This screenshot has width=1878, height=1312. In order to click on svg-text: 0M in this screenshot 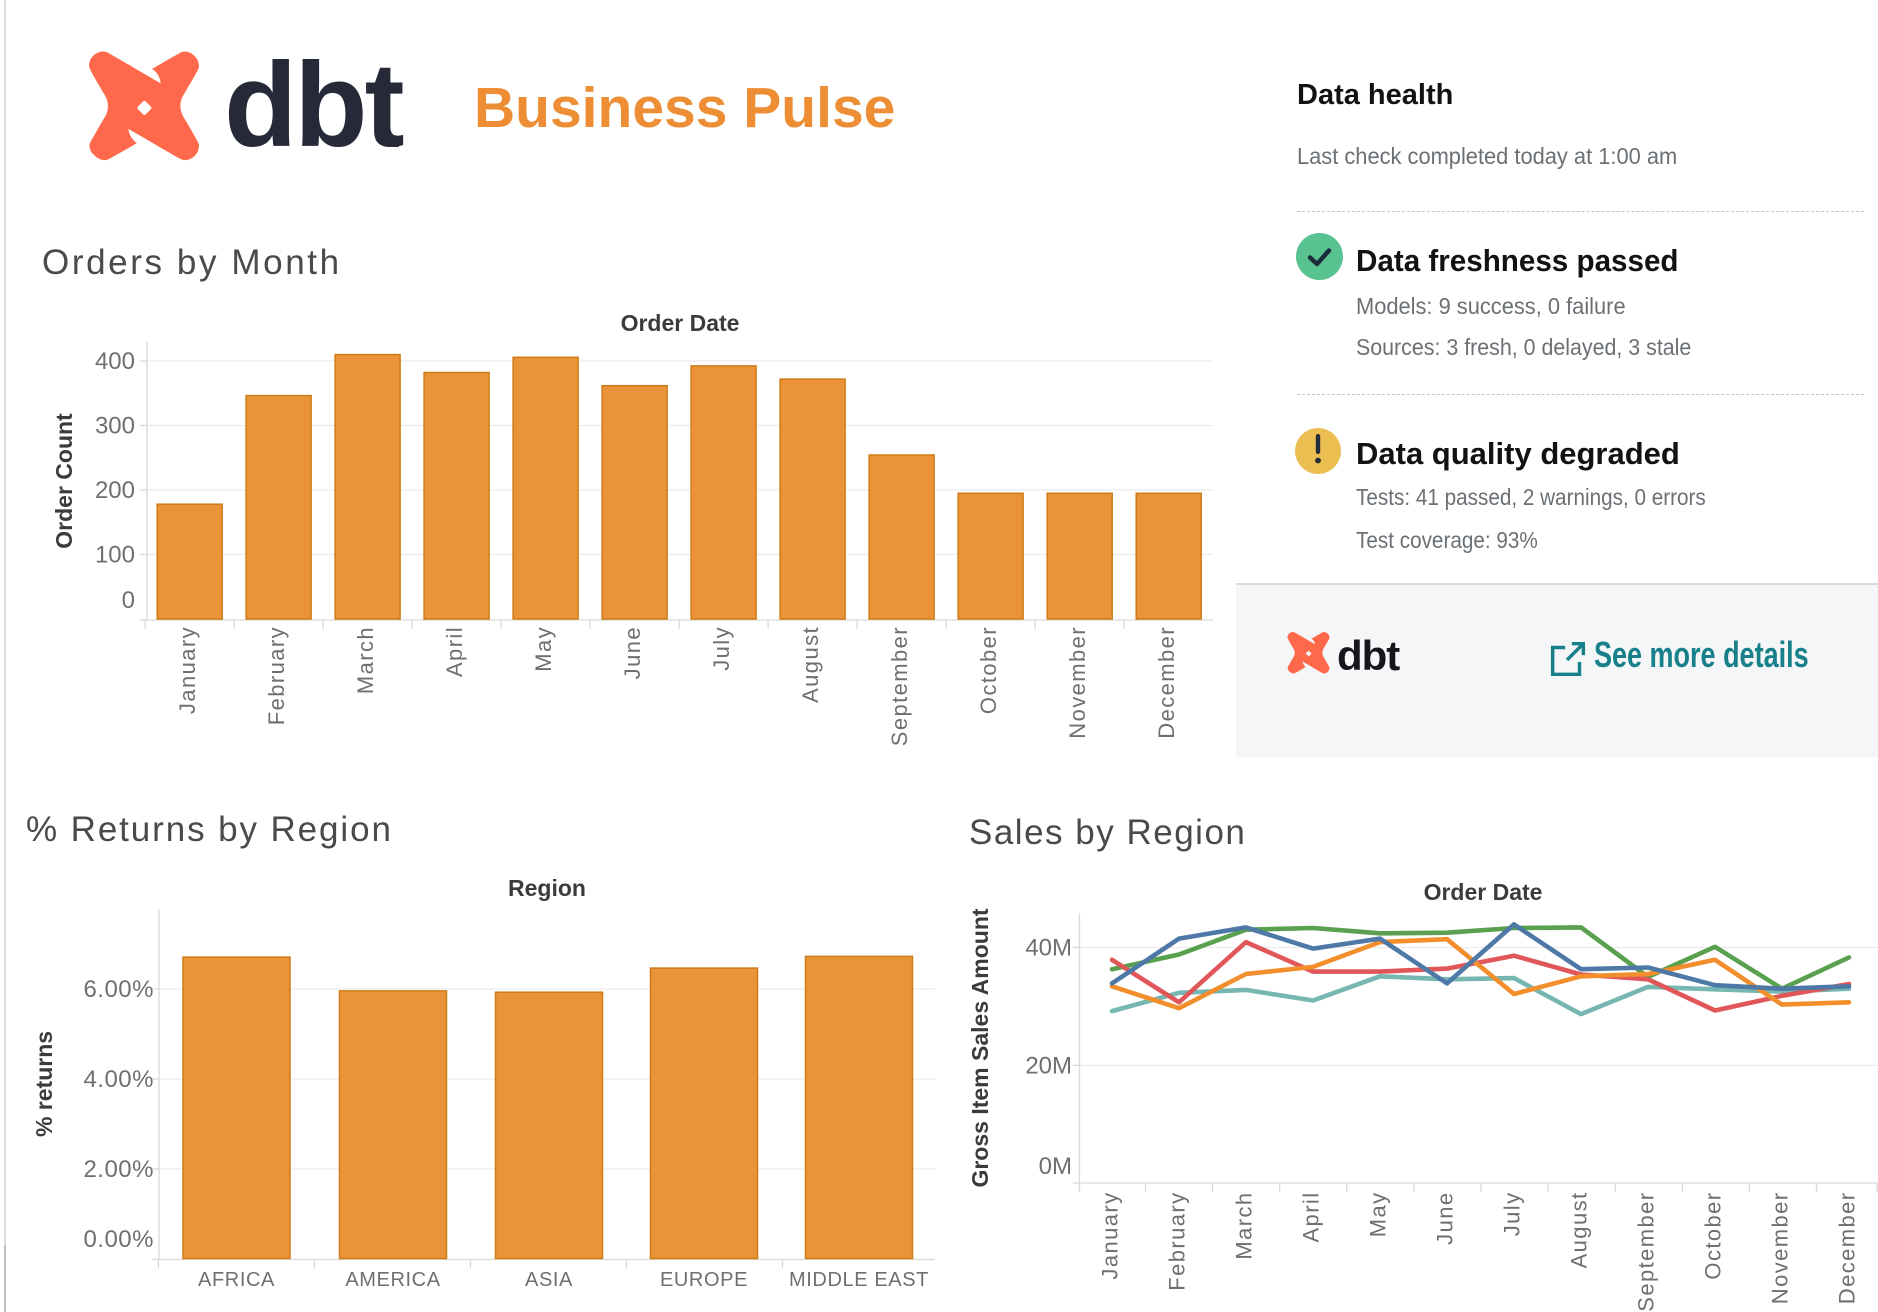, I will do `click(1055, 1166)`.